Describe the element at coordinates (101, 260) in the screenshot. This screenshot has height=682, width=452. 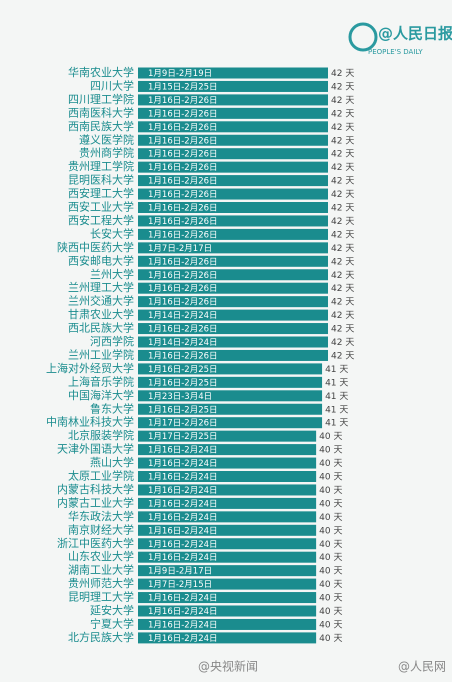
I see `category-label: 西安邮电大学` at that location.